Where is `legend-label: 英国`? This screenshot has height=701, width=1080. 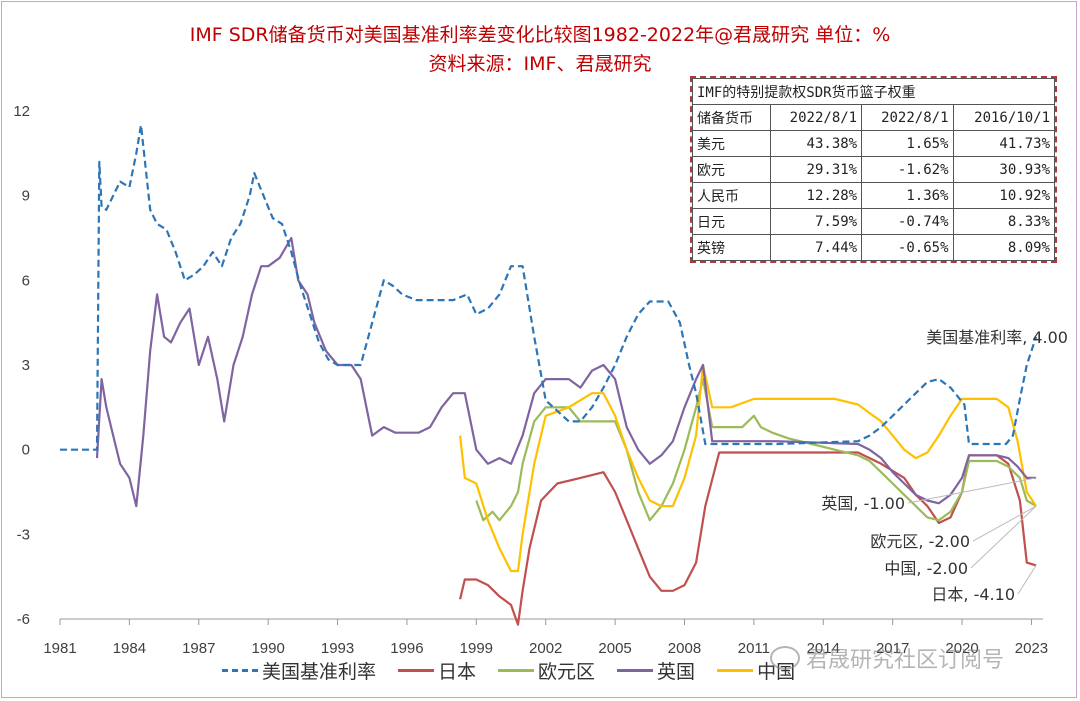
legend-label: 英国 is located at coordinates (676, 671).